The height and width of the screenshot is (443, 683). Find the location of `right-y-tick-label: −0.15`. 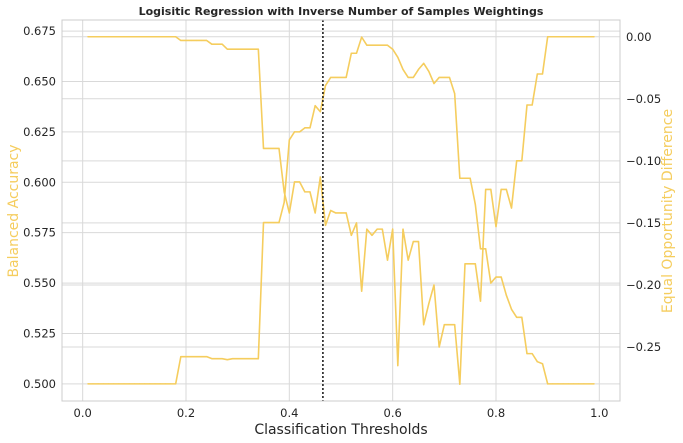

right-y-tick-label: −0.15 is located at coordinates (643, 223).